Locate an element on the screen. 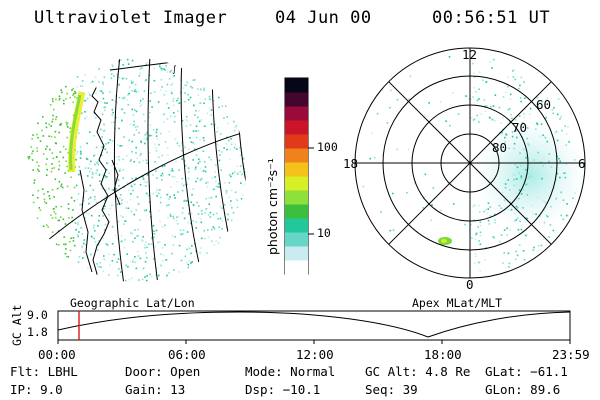  lat-label-60: 60 is located at coordinates (544, 104).